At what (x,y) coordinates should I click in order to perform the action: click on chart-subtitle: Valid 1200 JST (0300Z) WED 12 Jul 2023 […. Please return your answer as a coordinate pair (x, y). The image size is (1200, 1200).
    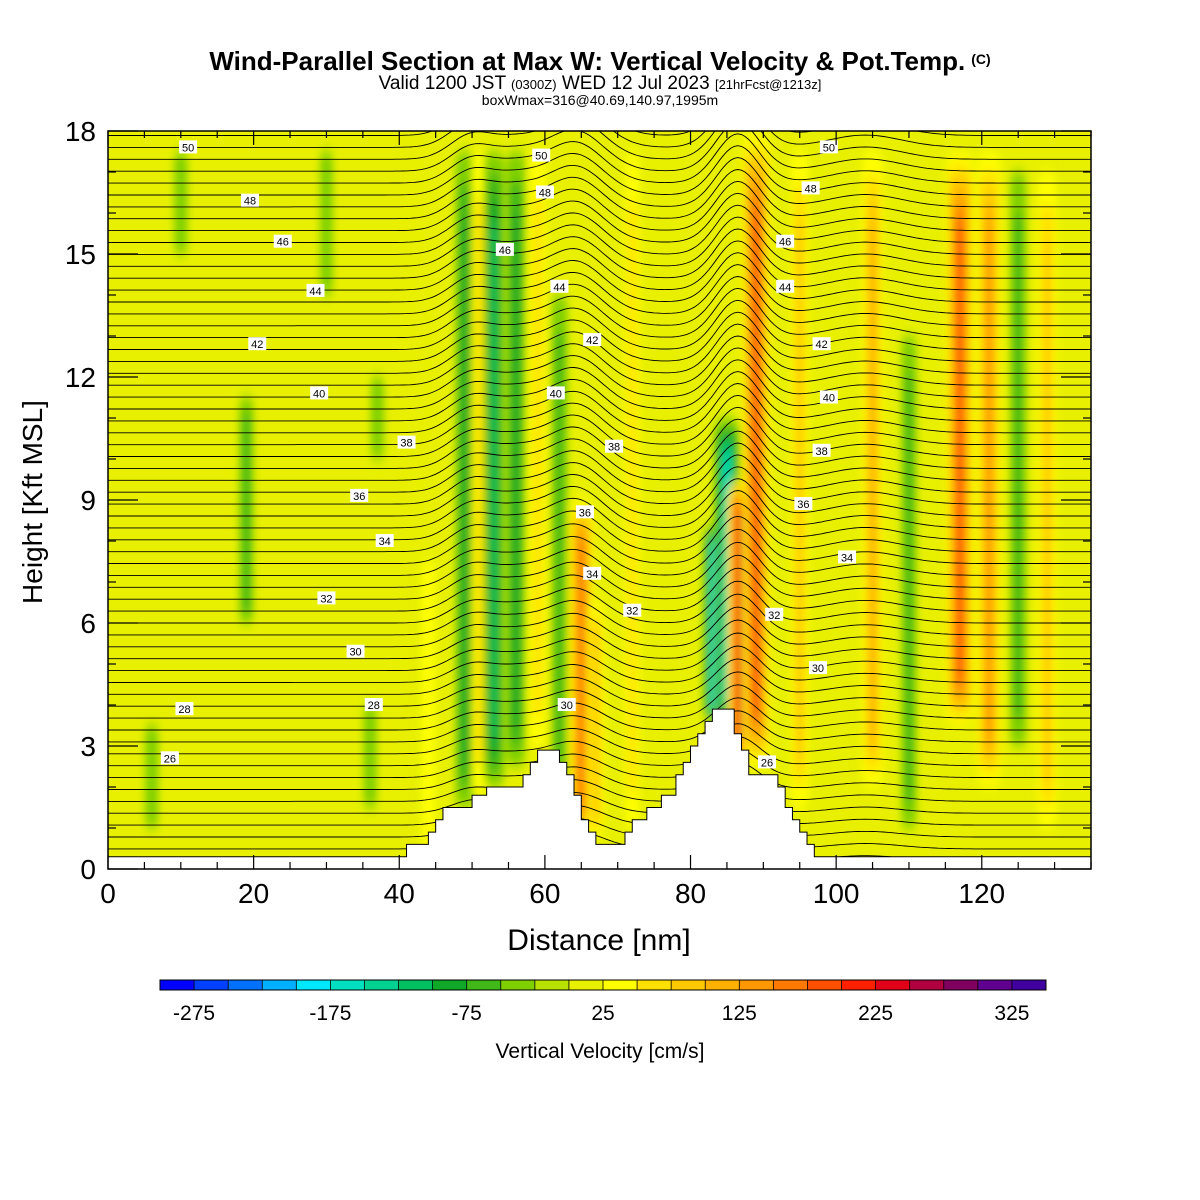
    Looking at the image, I should click on (600, 84).